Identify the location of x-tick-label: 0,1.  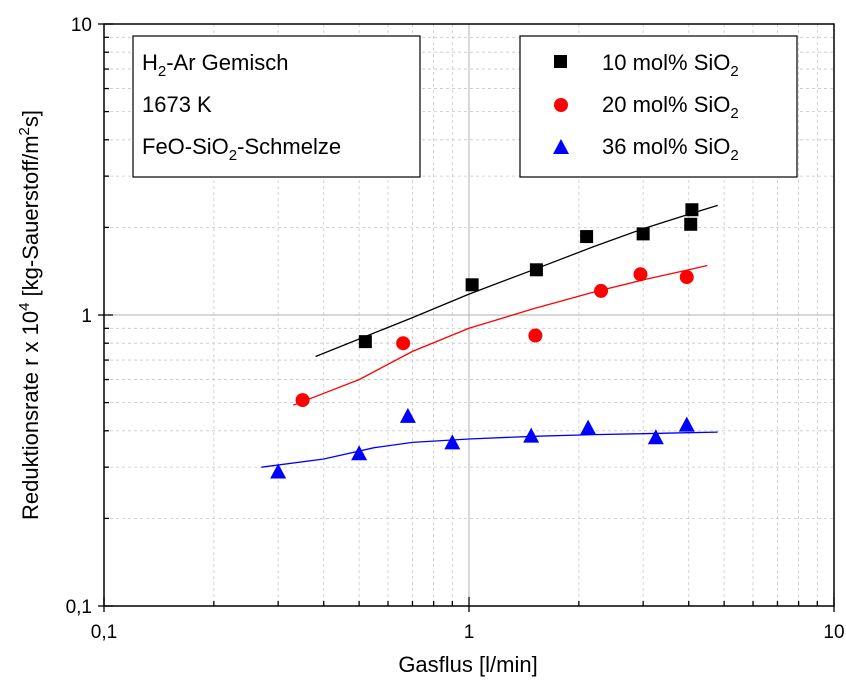
(104, 632).